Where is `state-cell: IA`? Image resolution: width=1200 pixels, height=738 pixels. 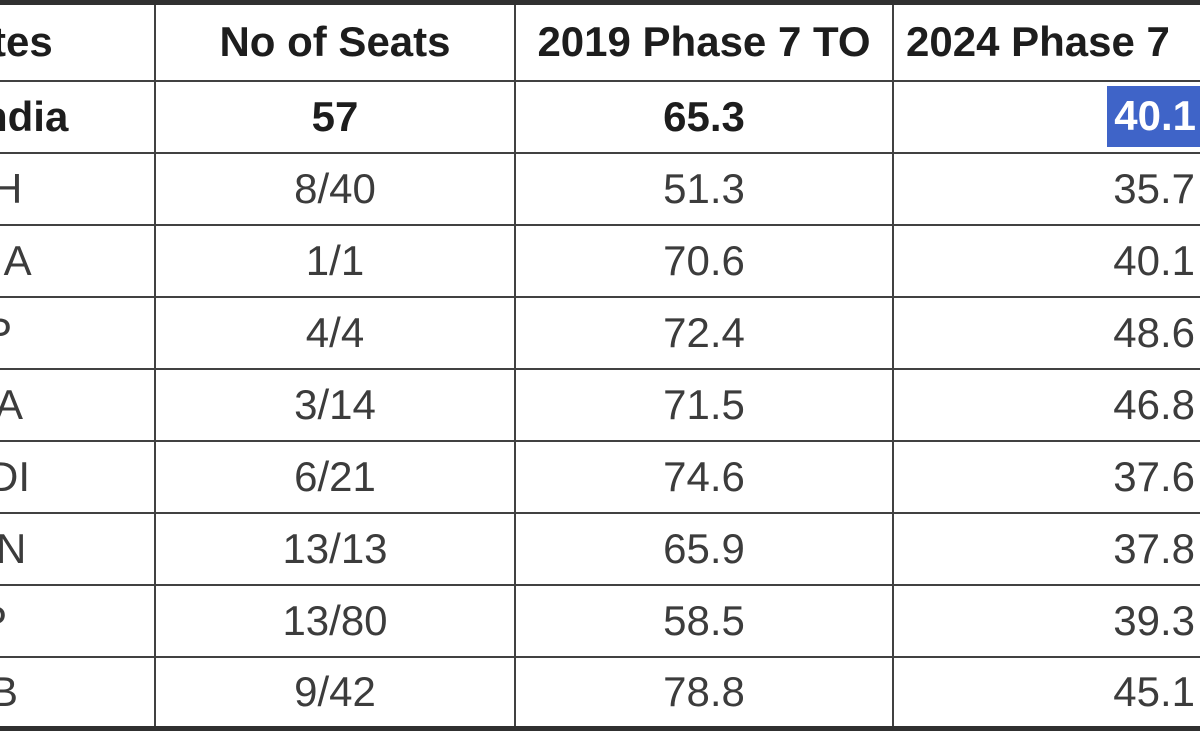 state-cell: IA is located at coordinates (78, 260).